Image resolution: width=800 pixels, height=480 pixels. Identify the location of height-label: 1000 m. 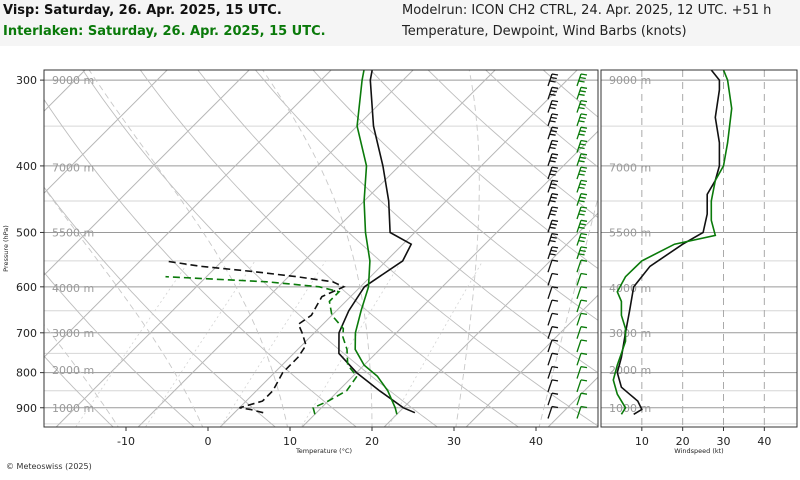
(73, 408).